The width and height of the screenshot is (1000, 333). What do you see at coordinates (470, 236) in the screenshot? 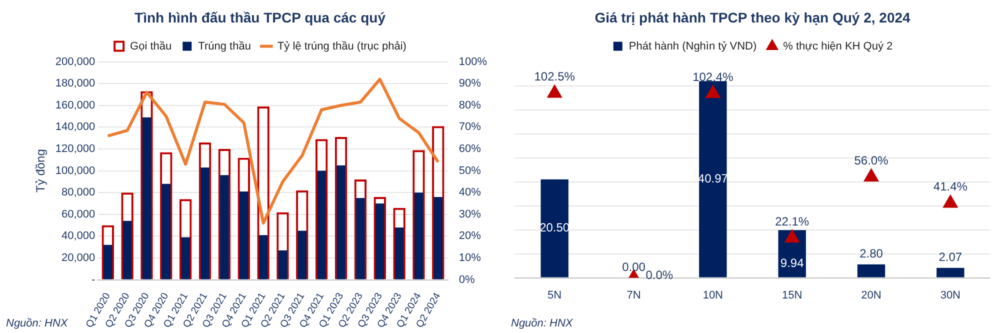
I see `y2-tick-label: 20%` at bounding box center [470, 236].